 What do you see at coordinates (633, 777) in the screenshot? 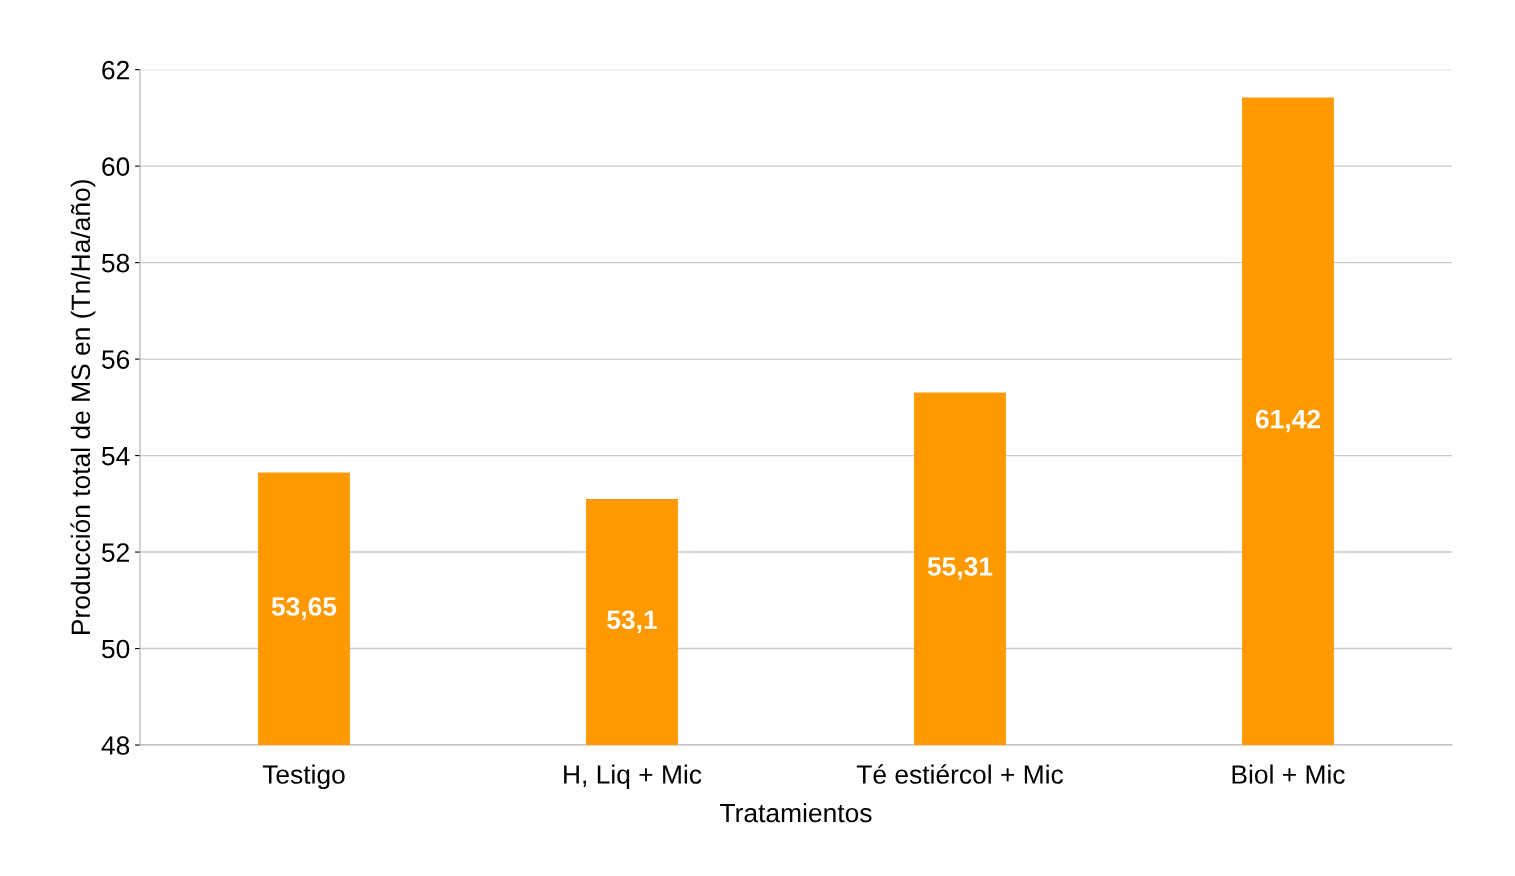
I see `x-tick-label: H, Liq + Mic` at bounding box center [633, 777].